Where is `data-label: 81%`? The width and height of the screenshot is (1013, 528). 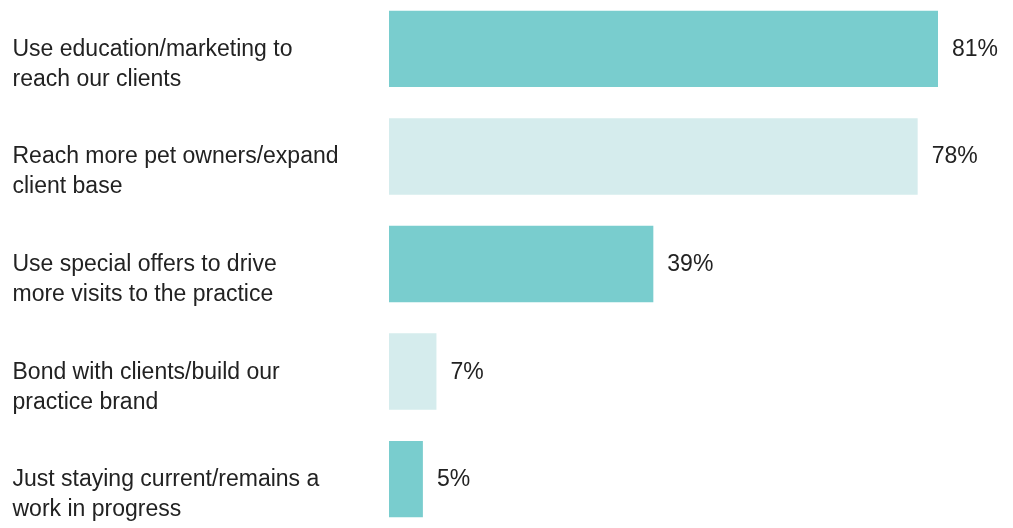 data-label: 81% is located at coordinates (975, 47).